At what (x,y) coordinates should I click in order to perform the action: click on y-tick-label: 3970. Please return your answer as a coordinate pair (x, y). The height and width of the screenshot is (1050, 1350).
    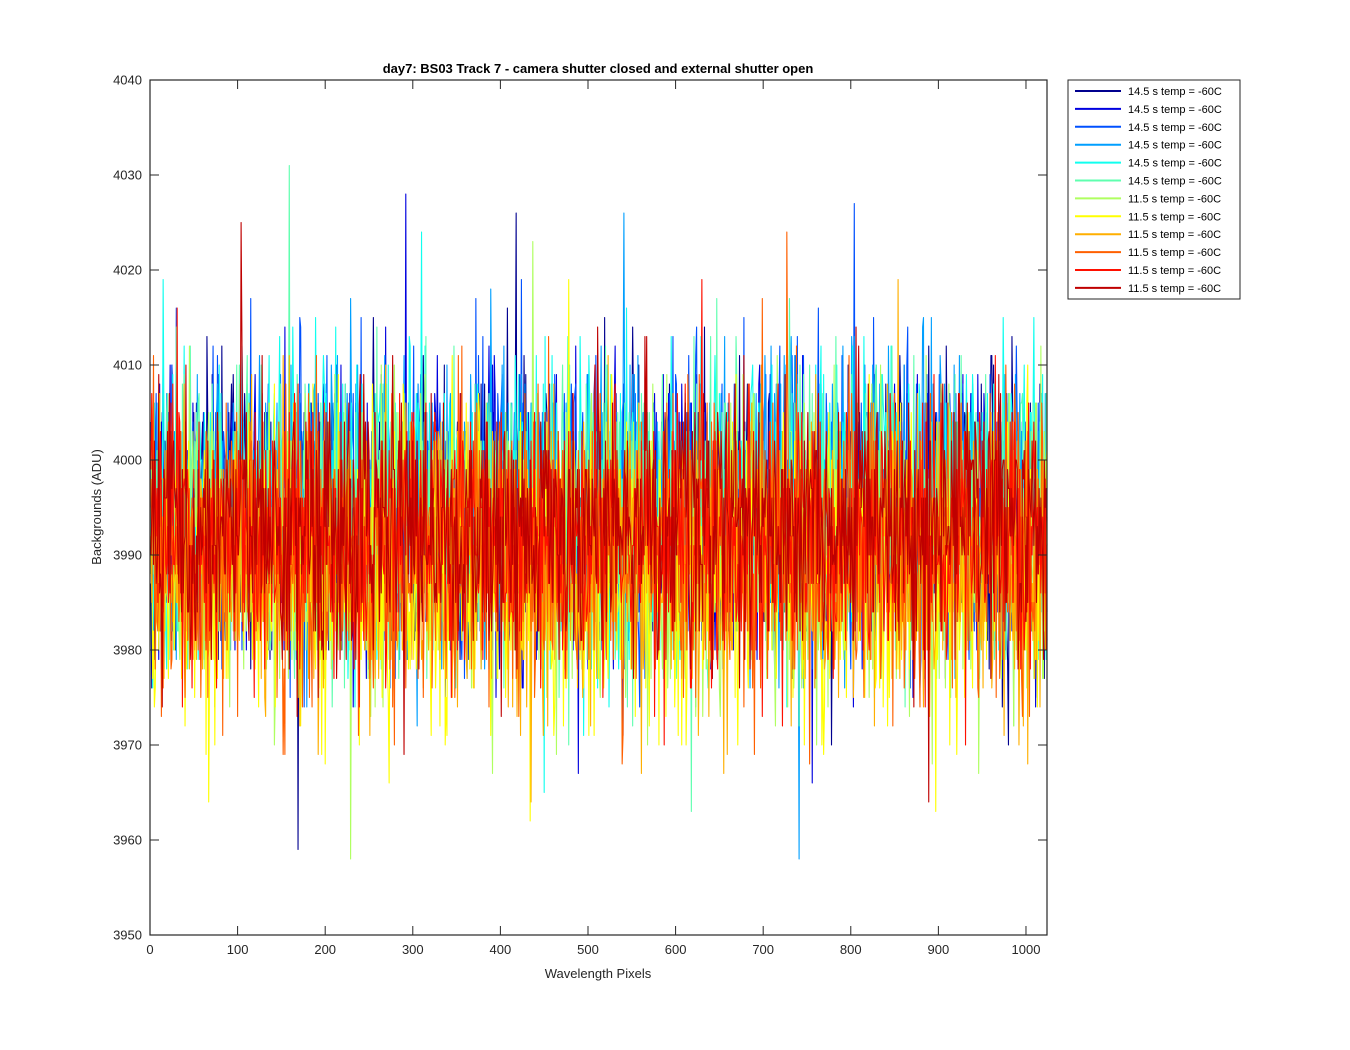
    Looking at the image, I should click on (127, 745).